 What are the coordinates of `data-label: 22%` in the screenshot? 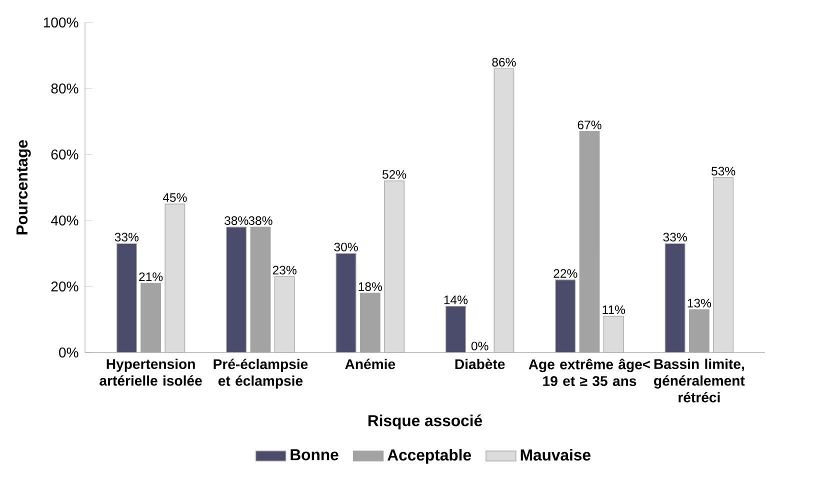 It's located at (566, 273).